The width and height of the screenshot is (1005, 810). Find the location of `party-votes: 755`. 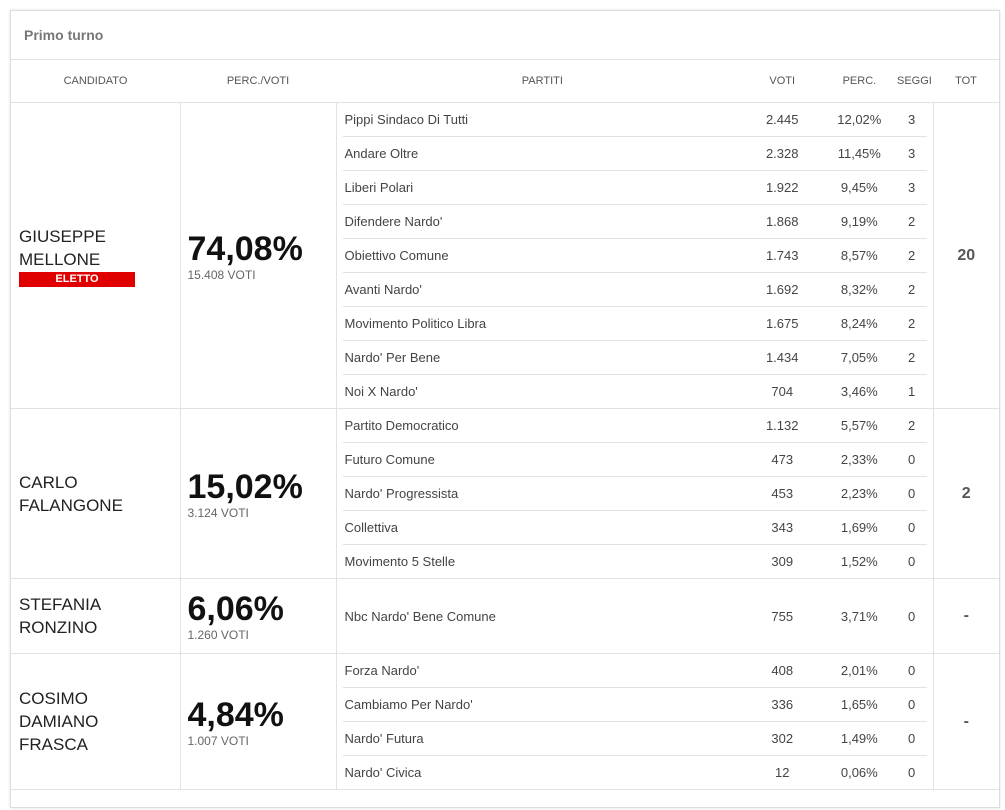

party-votes: 755 is located at coordinates (782, 616).